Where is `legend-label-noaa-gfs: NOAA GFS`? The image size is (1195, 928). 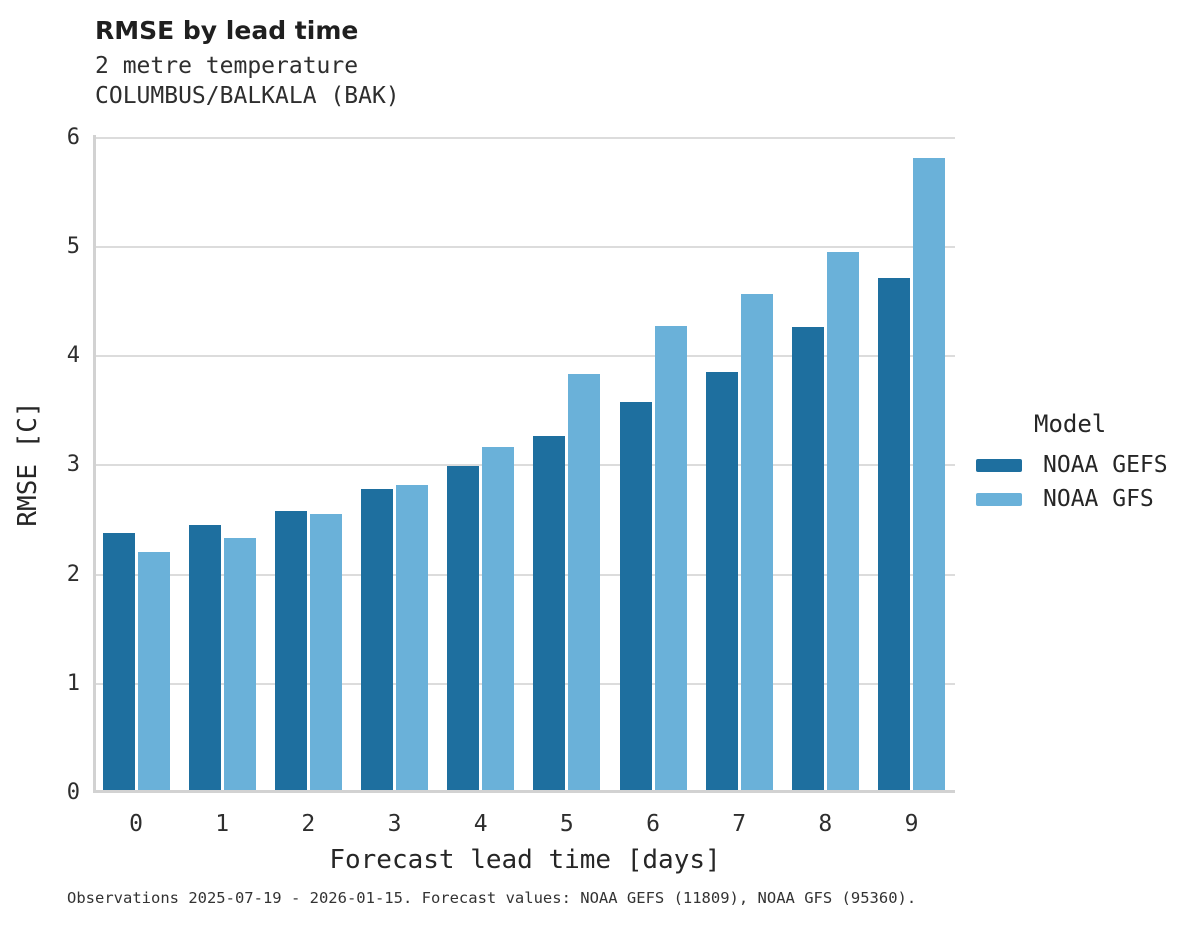
legend-label-noaa-gfs: NOAA GFS is located at coordinates (1098, 499).